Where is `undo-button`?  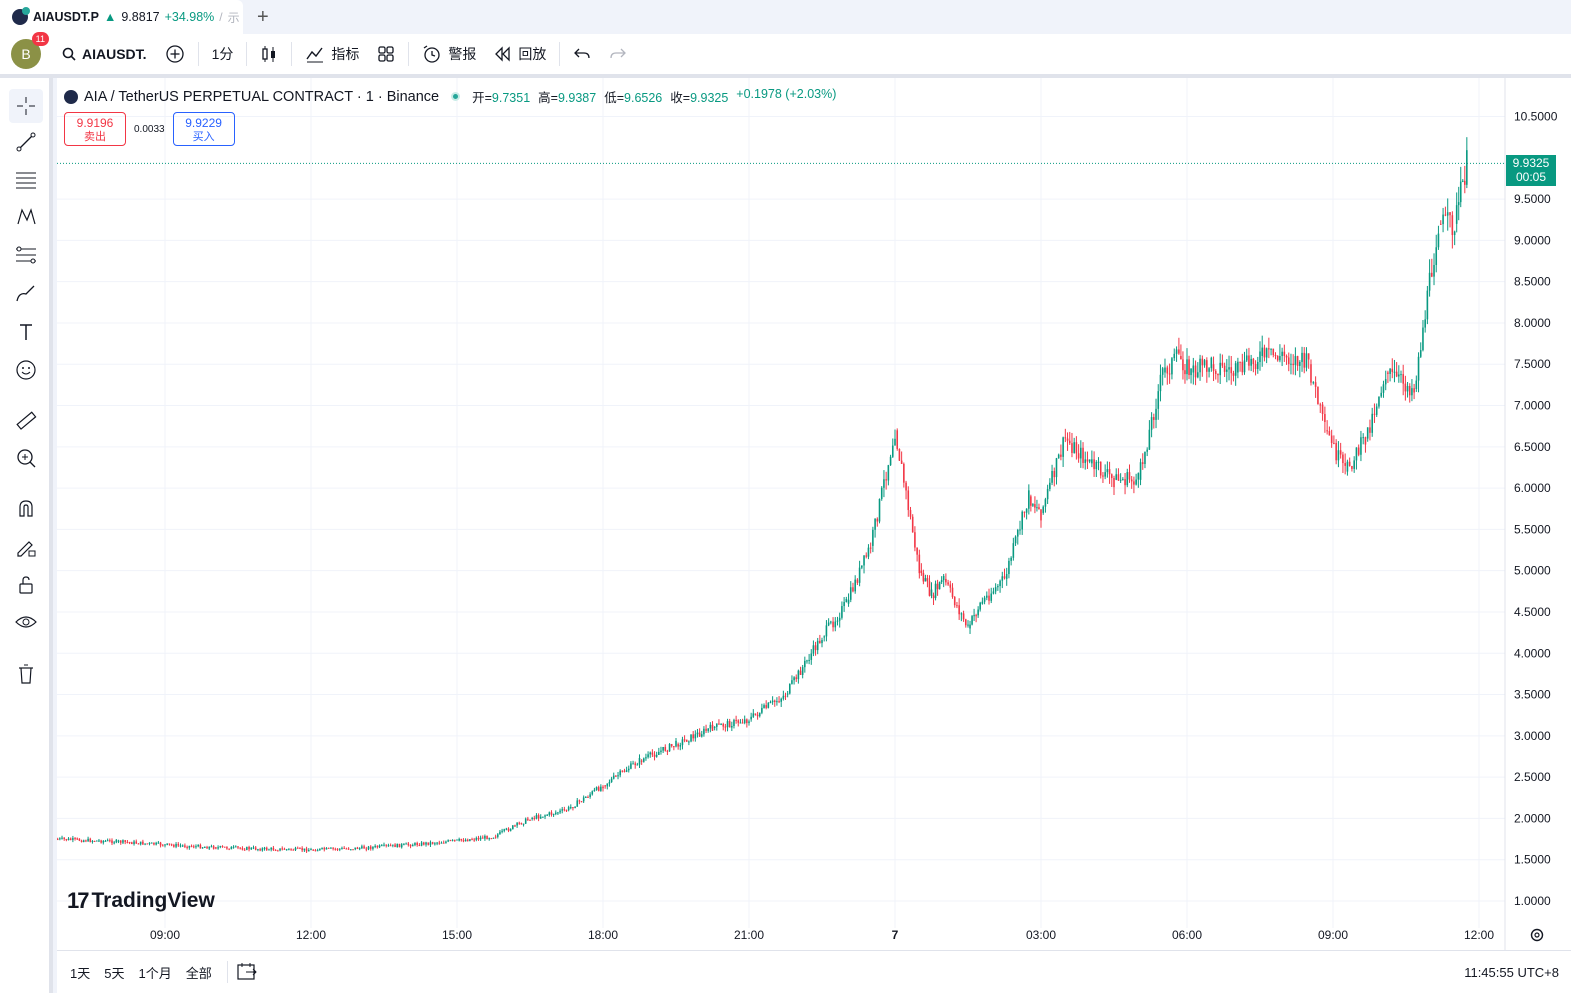
undo-button is located at coordinates (582, 54).